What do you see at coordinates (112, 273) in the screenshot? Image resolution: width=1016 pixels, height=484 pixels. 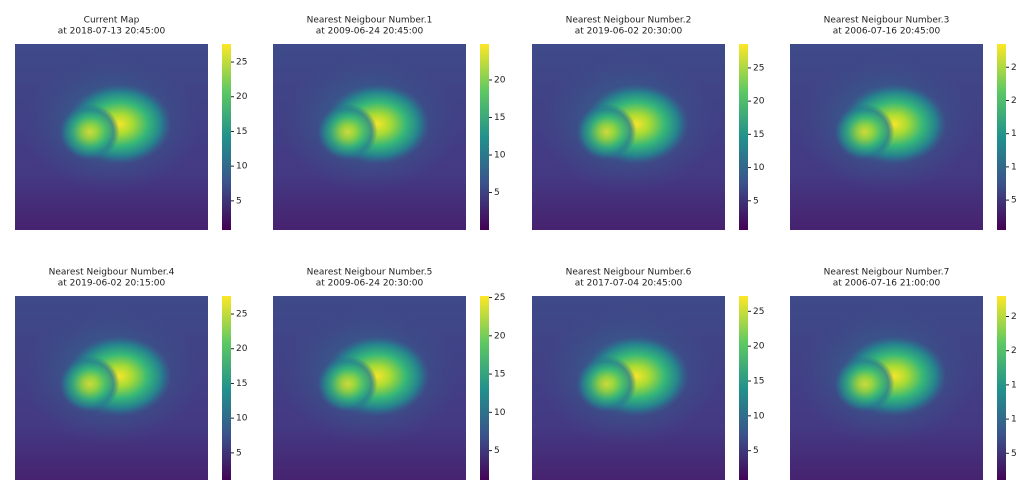 I see `panel-title: Nearest Neigbour Number.4` at bounding box center [112, 273].